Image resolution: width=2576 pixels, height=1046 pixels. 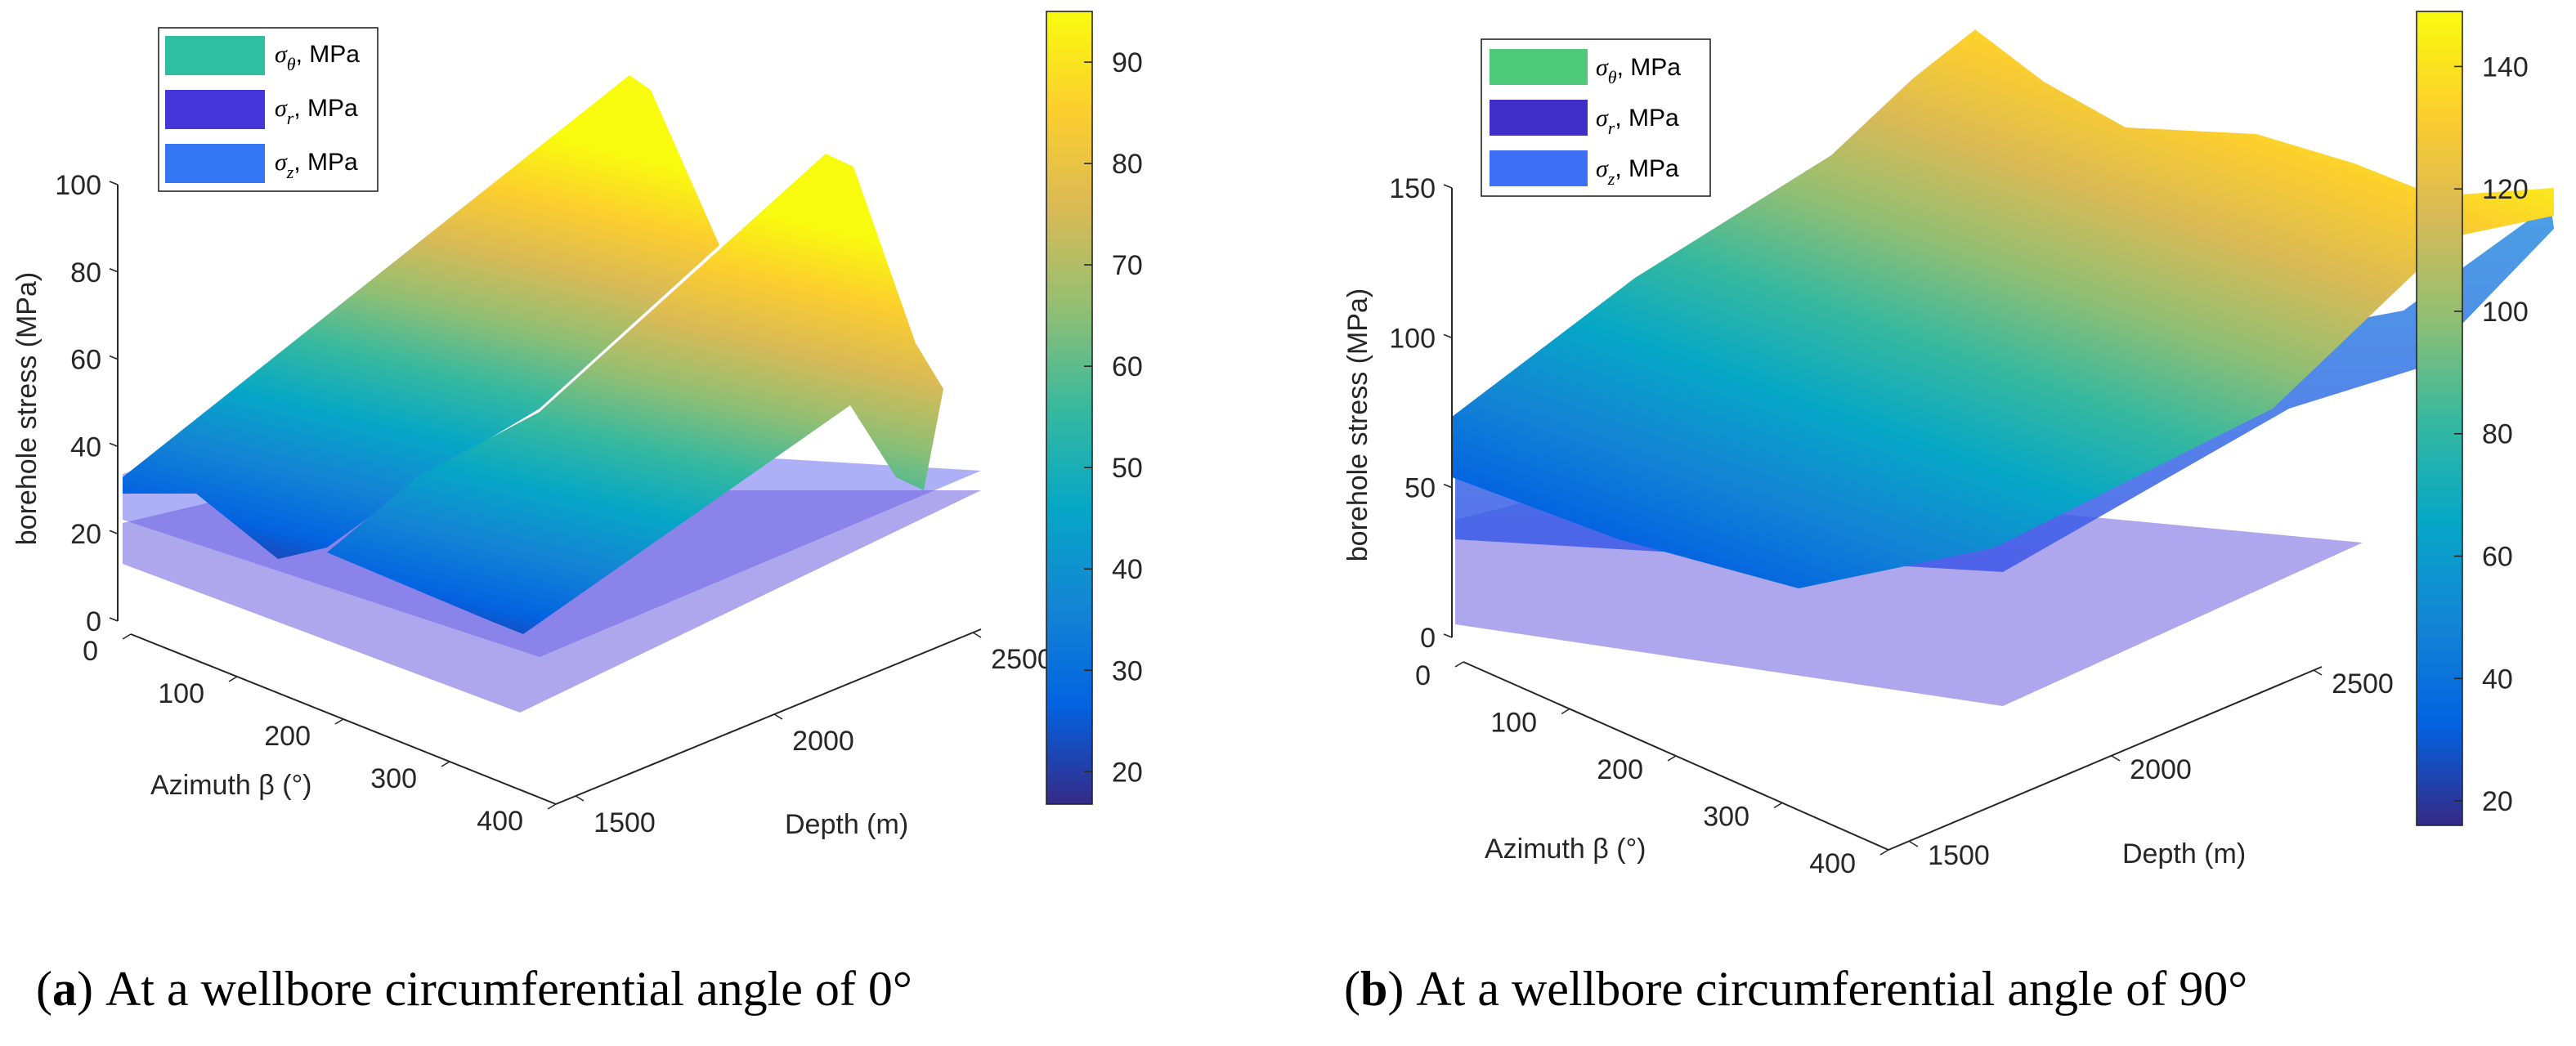 What do you see at coordinates (1412, 338) in the screenshot?
I see `z-tick-label: 100` at bounding box center [1412, 338].